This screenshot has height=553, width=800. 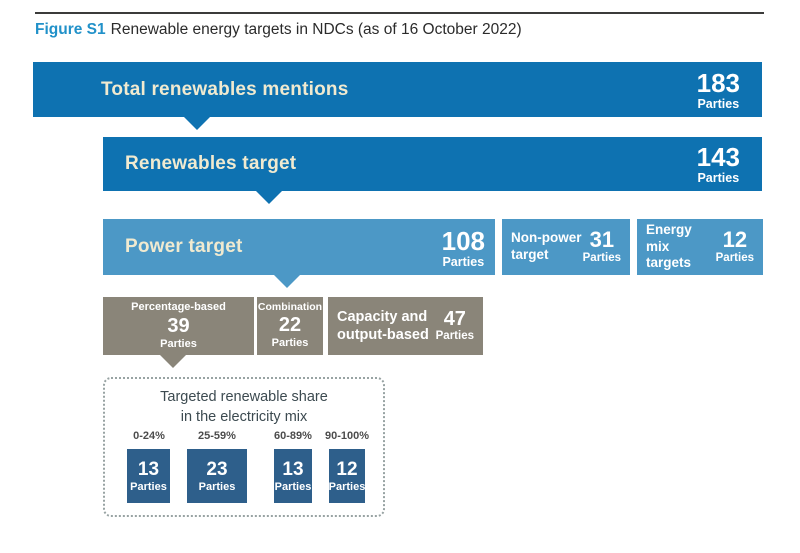 What do you see at coordinates (734, 258) in the screenshot?
I see `node-energy-mix-unit: Parties` at bounding box center [734, 258].